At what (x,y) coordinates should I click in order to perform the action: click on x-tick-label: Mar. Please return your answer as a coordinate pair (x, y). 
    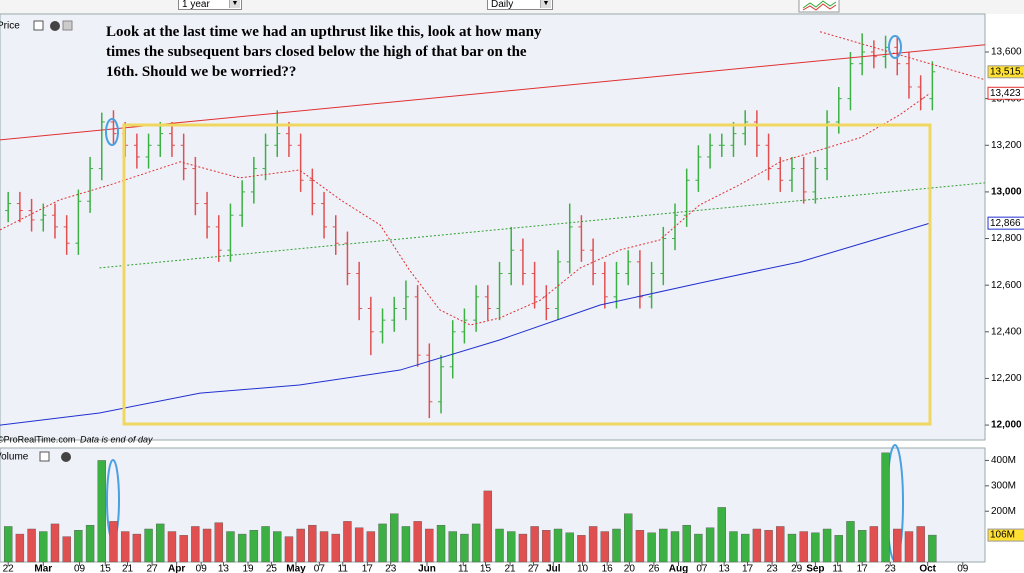
    Looking at the image, I should click on (43, 568).